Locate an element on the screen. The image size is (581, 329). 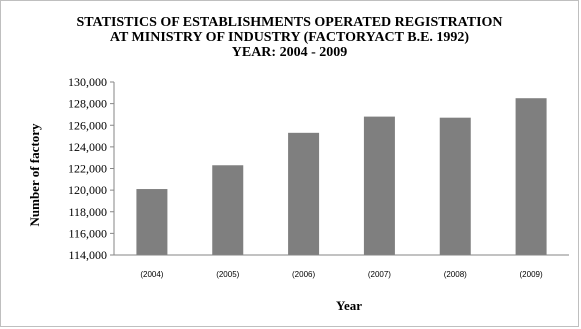
y-axis-label: Number of factory is located at coordinates (34, 175).